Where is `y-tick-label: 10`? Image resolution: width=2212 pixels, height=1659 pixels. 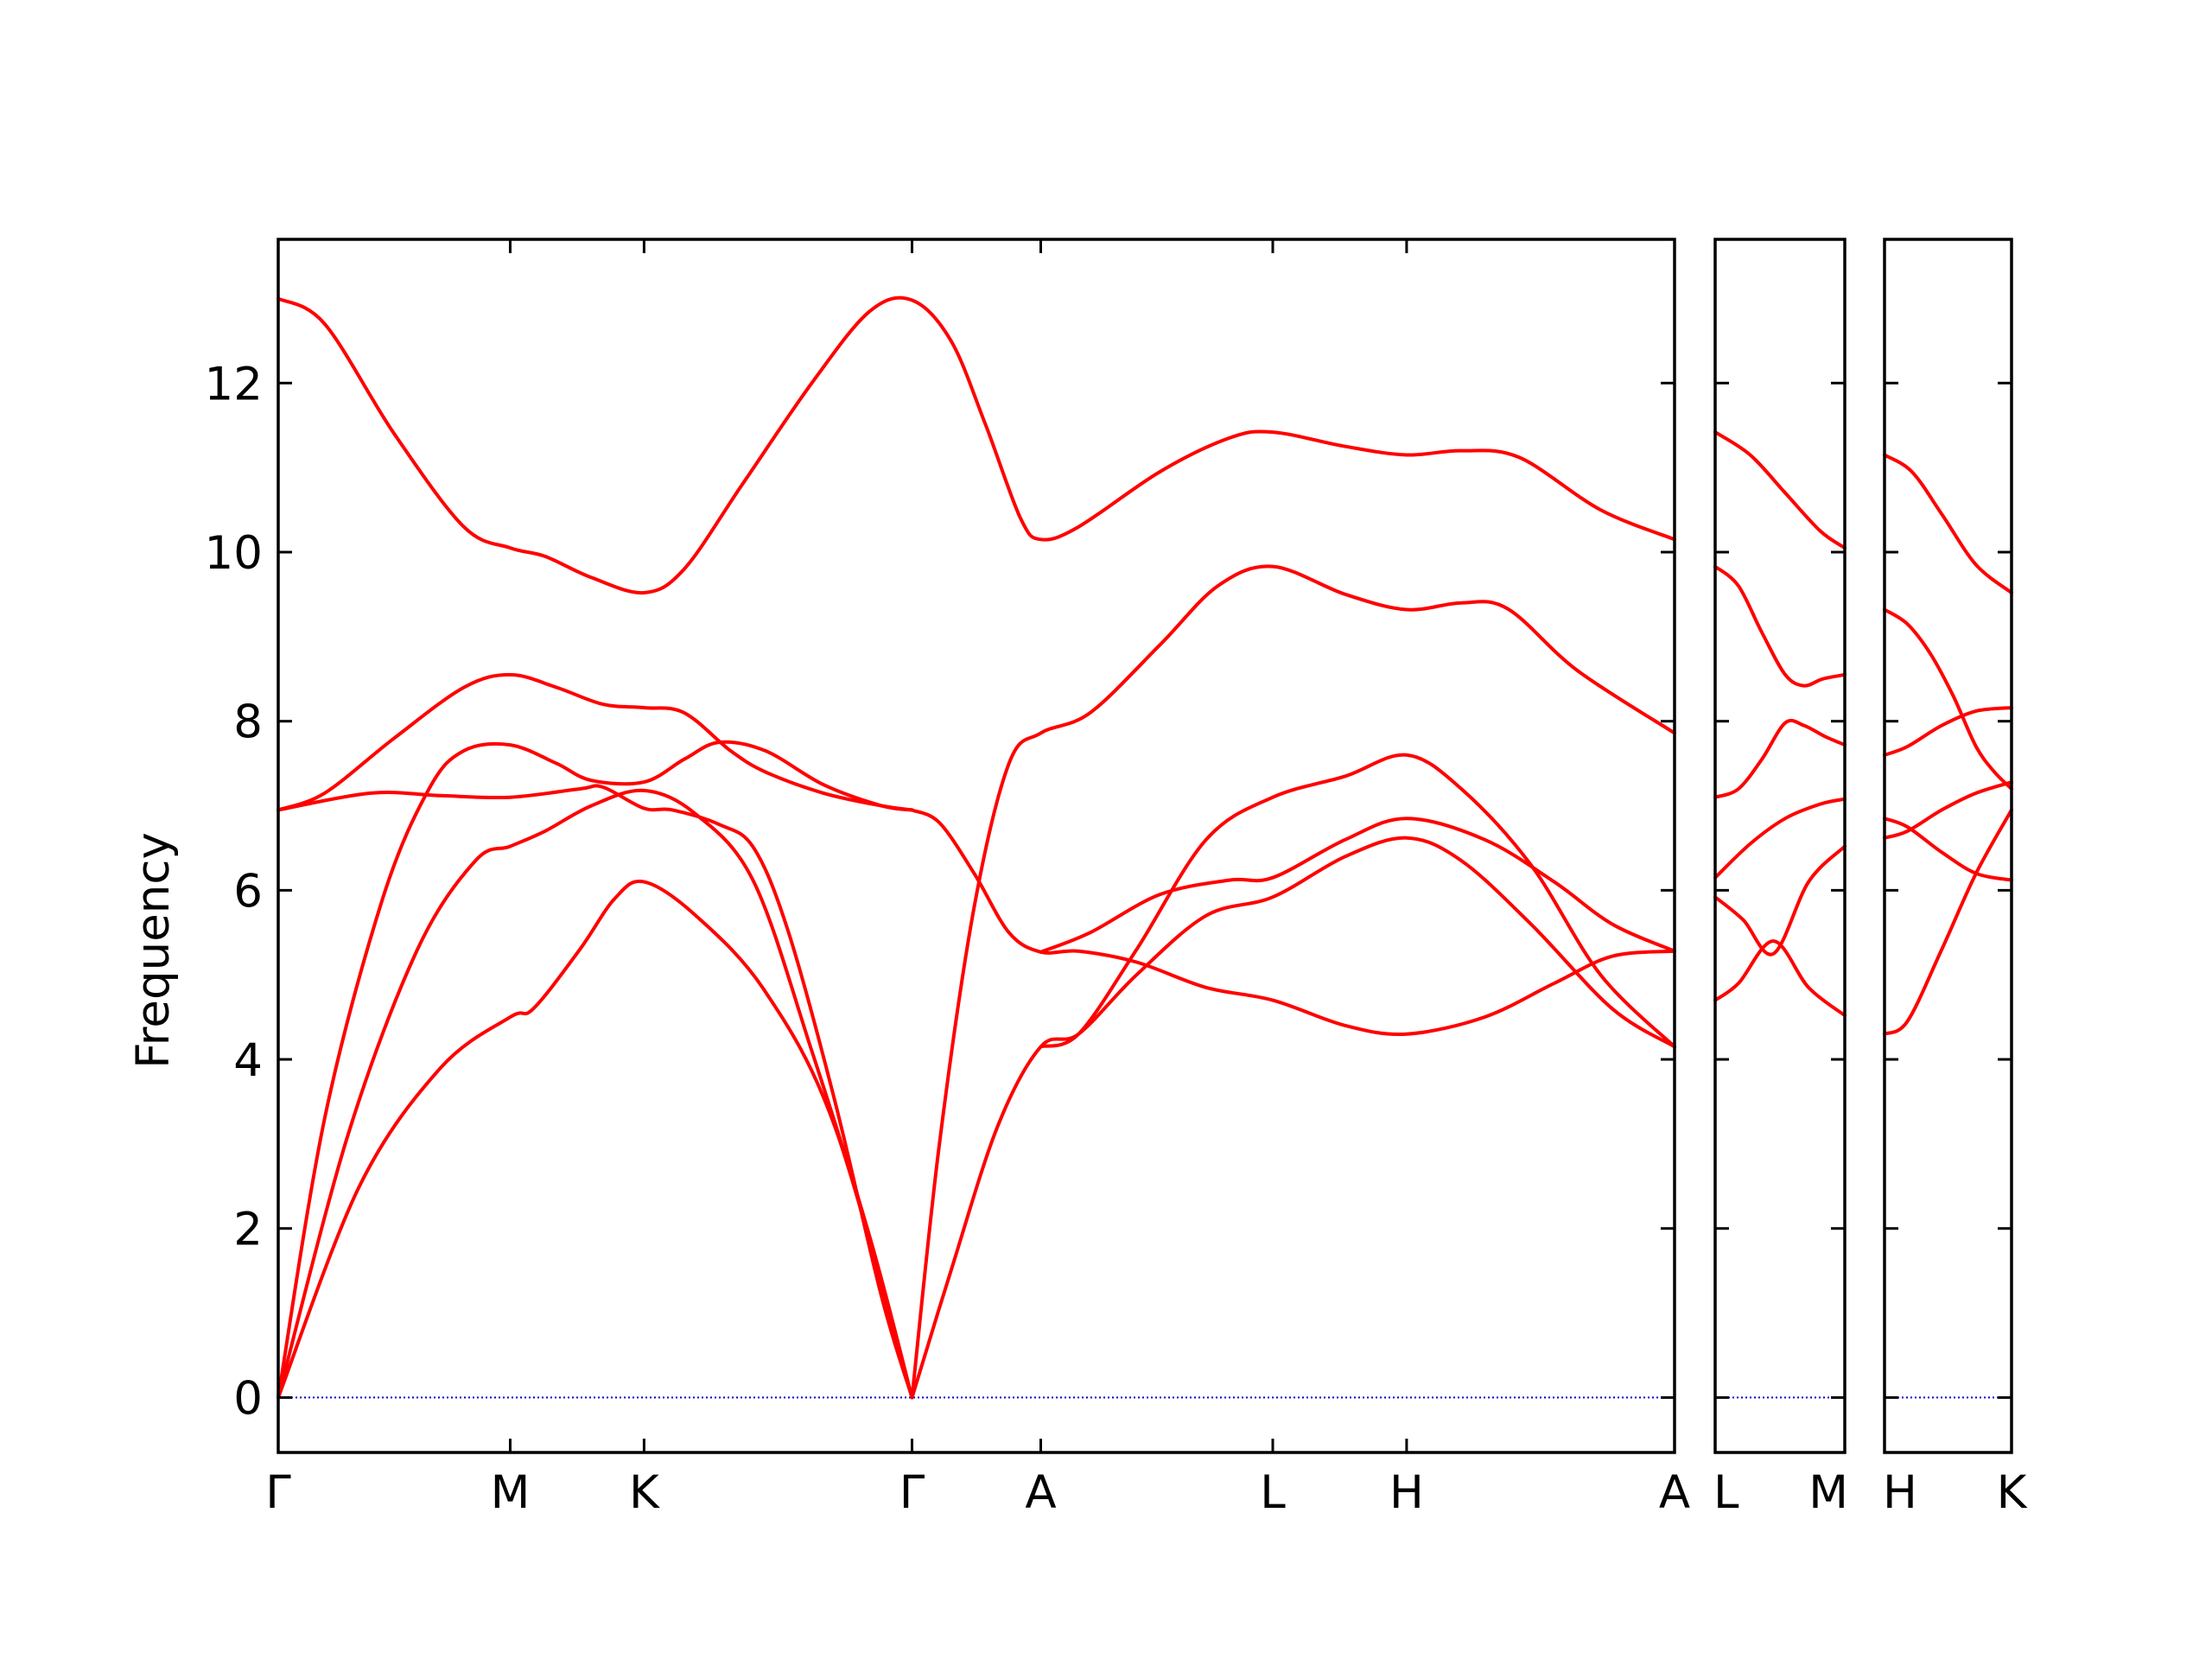 y-tick-label: 10 is located at coordinates (234, 553).